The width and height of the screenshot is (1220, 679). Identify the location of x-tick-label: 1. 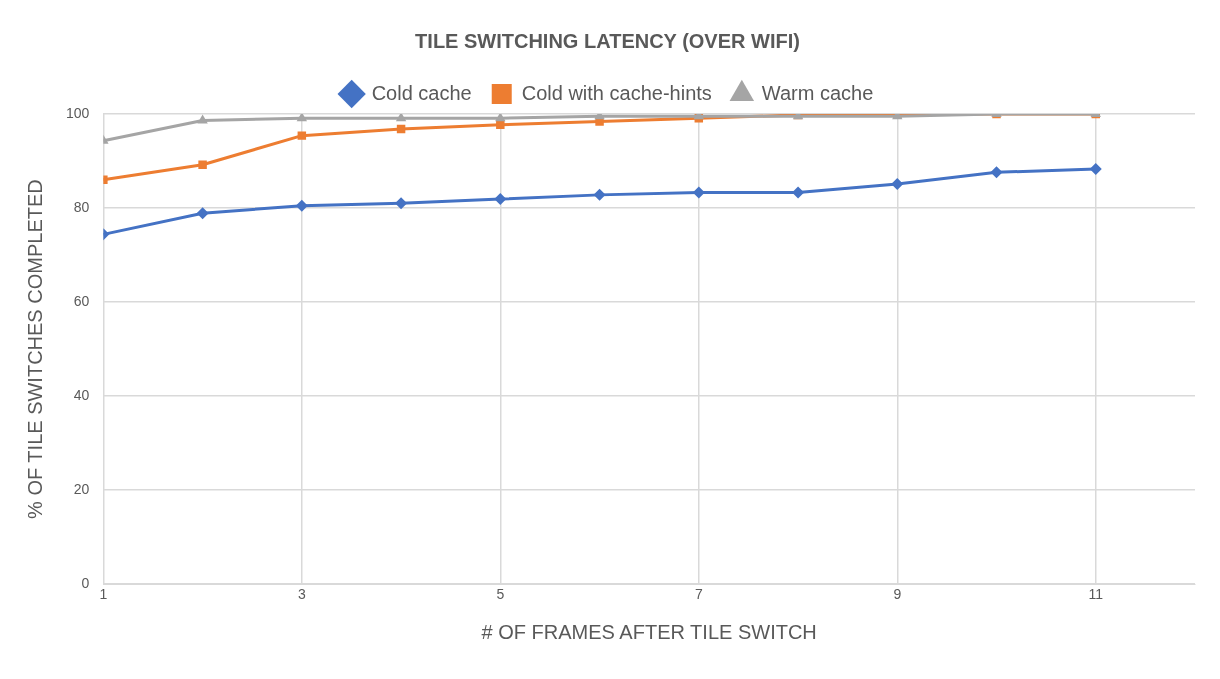
(103, 594).